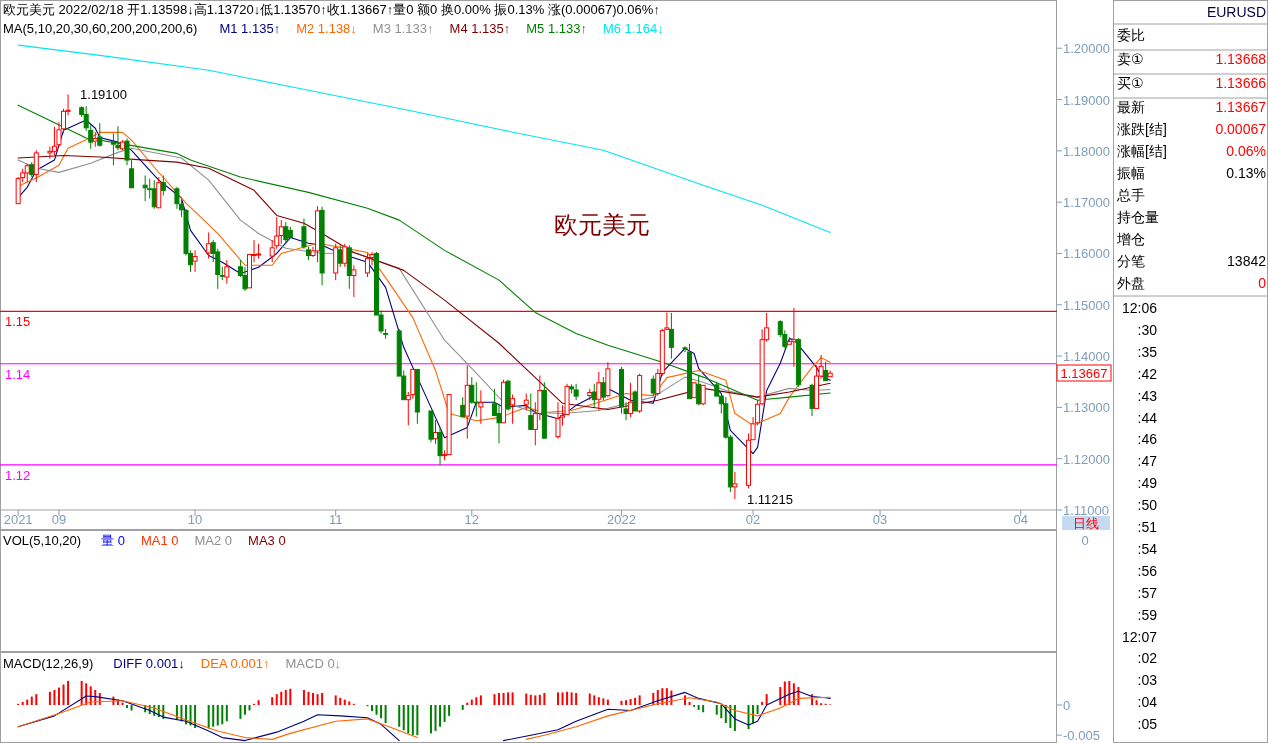 The width and height of the screenshot is (1268, 743). Describe the element at coordinates (195, 519) in the screenshot. I see `x-tick-label: 10` at that location.